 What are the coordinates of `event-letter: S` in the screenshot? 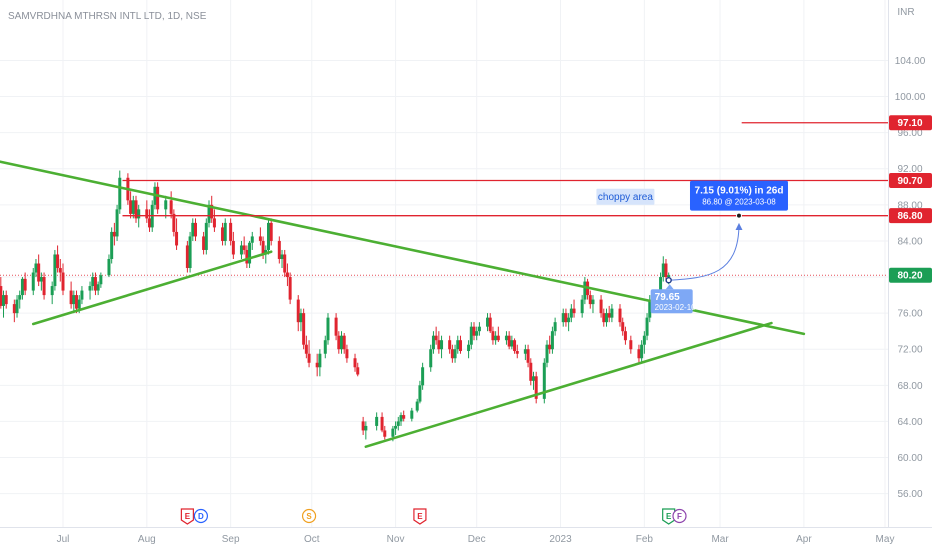 It's located at (309, 516).